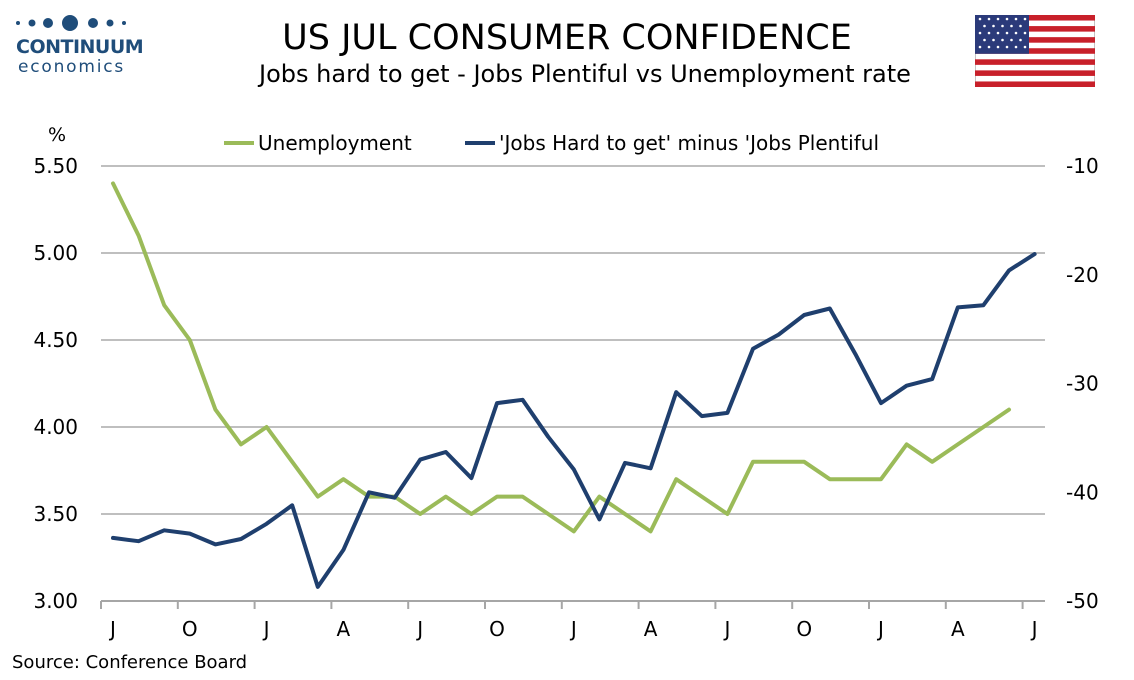  What do you see at coordinates (71, 23) in the screenshot?
I see `logo-dots-icon` at bounding box center [71, 23].